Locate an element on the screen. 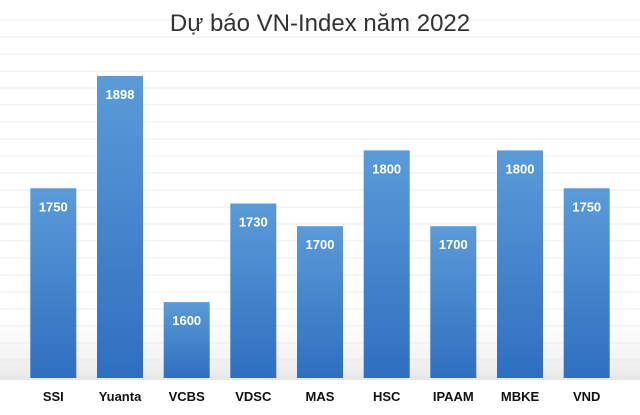 This screenshot has width=640, height=415. category-label-vdsc: VDSC is located at coordinates (253, 396).